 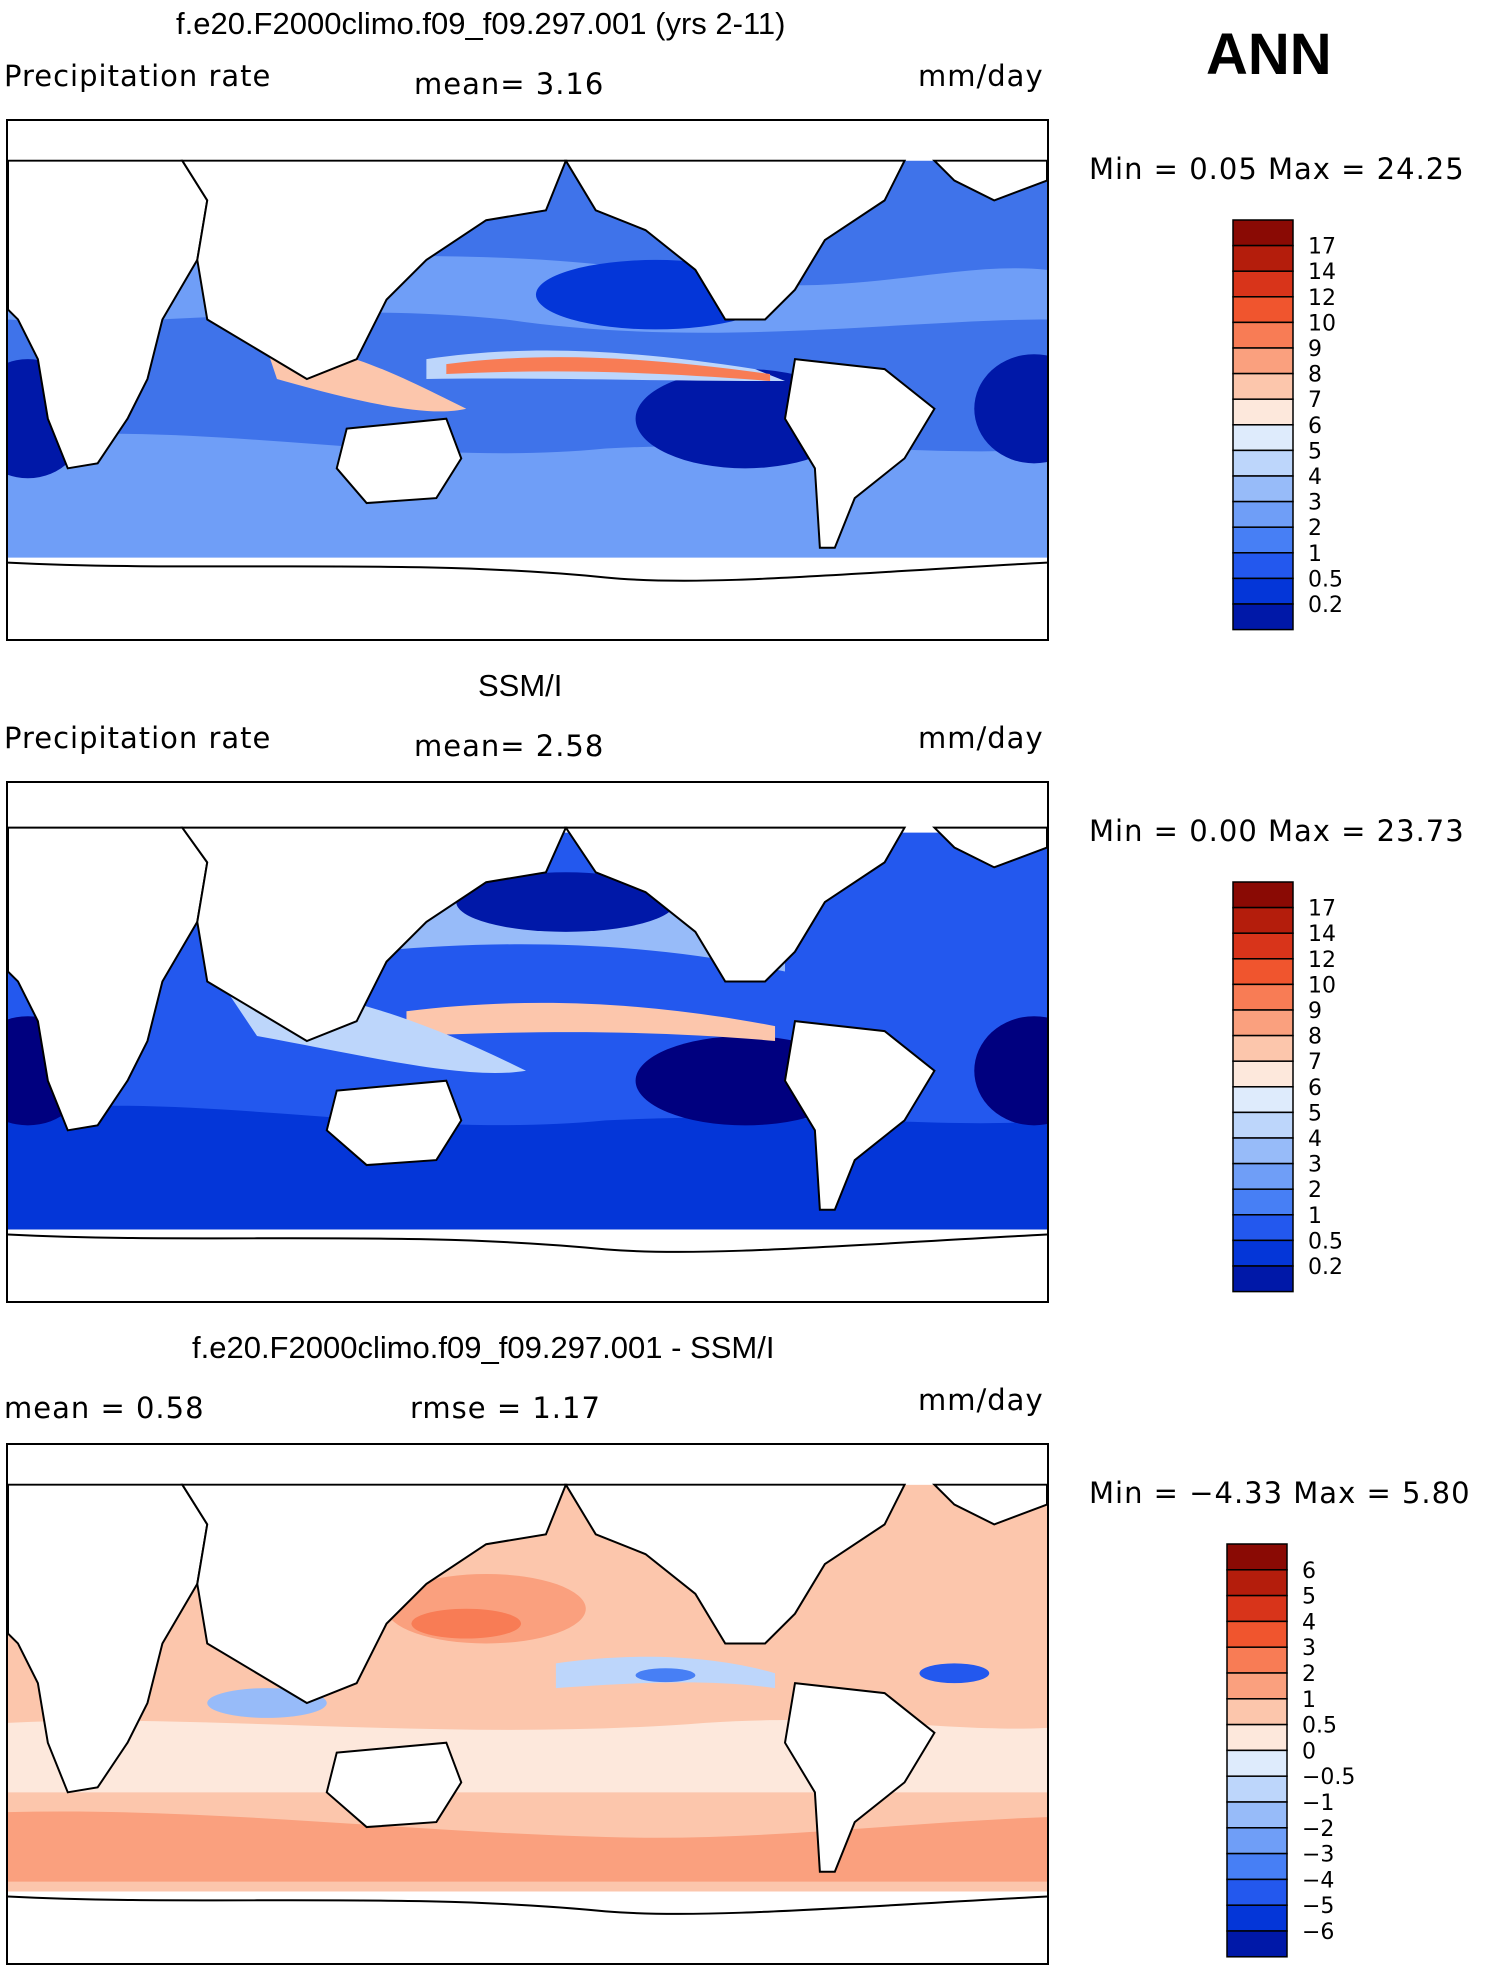 I want to click on colorbar-tick-label: −5, so click(x=1318, y=1906).